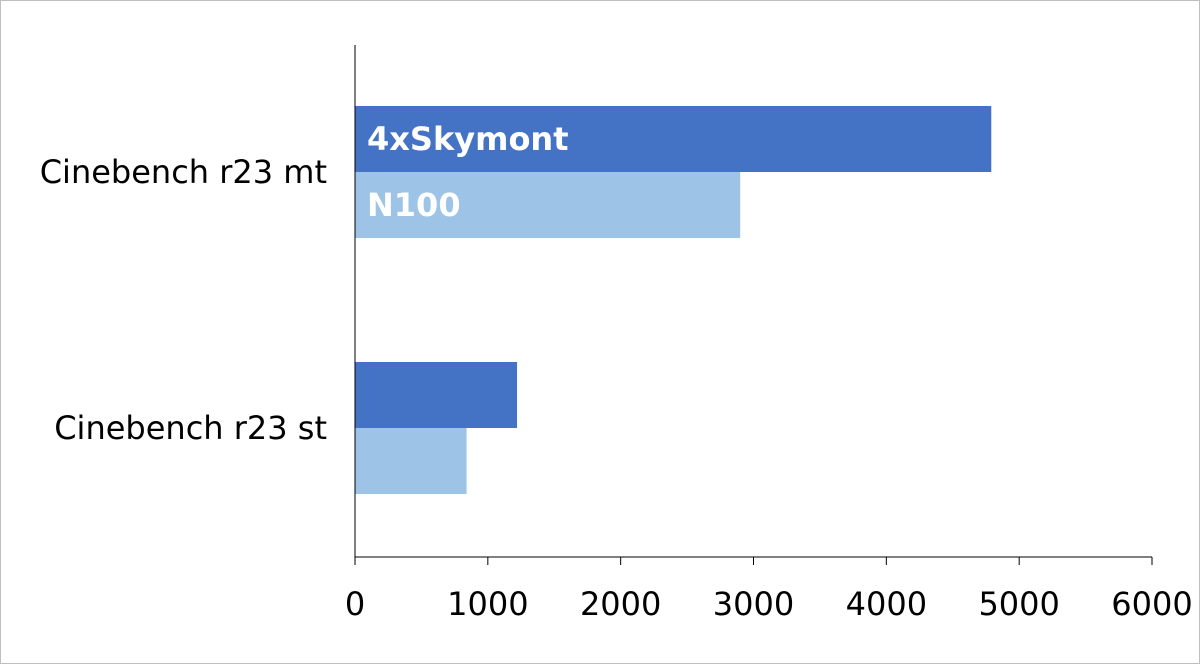 The height and width of the screenshot is (665, 1200). What do you see at coordinates (886, 604) in the screenshot?
I see `x-tick-label-4000: 4000` at bounding box center [886, 604].